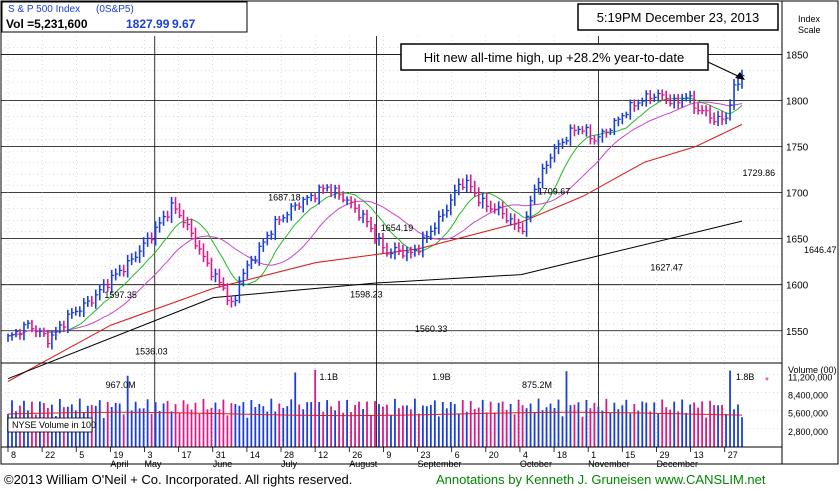  Describe the element at coordinates (666, 267) in the screenshot. I see `price-annotation: 1627.47` at that location.